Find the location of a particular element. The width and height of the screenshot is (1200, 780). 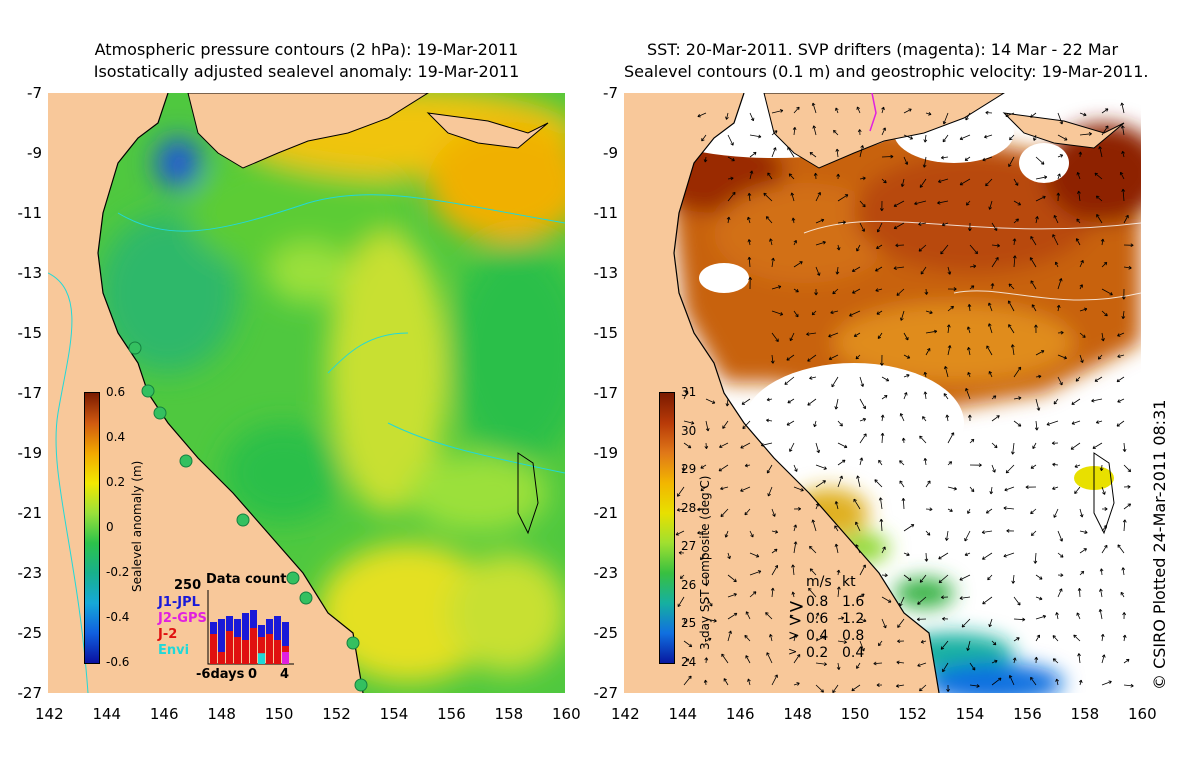

right-x-tick: 148 is located at coordinates (797, 714).